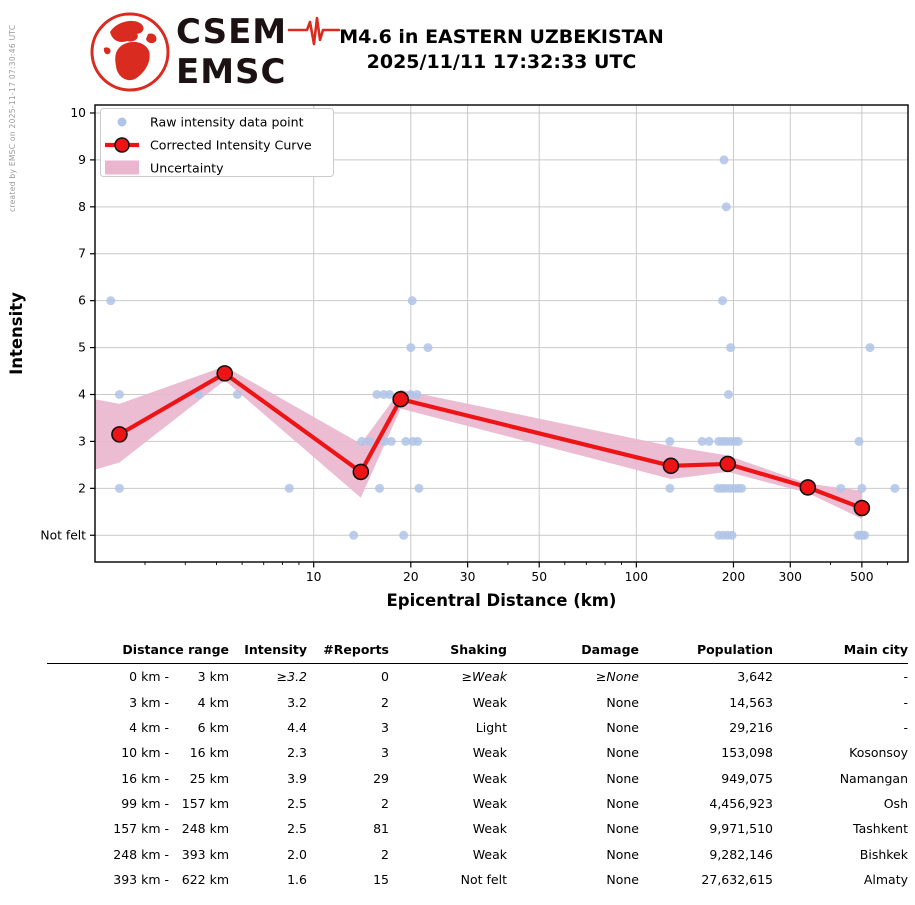 The width and height of the screenshot is (915, 905). Describe the element at coordinates (82, 207) in the screenshot. I see `svg-text: 8` at that location.